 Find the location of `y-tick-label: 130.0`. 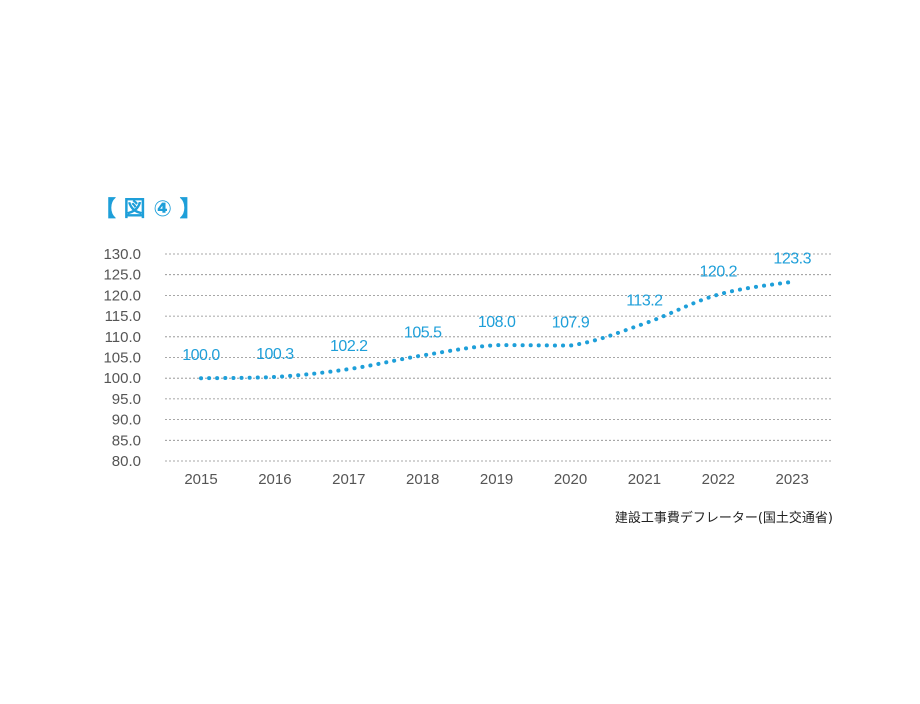

y-tick-label: 130.0 is located at coordinates (122, 254).